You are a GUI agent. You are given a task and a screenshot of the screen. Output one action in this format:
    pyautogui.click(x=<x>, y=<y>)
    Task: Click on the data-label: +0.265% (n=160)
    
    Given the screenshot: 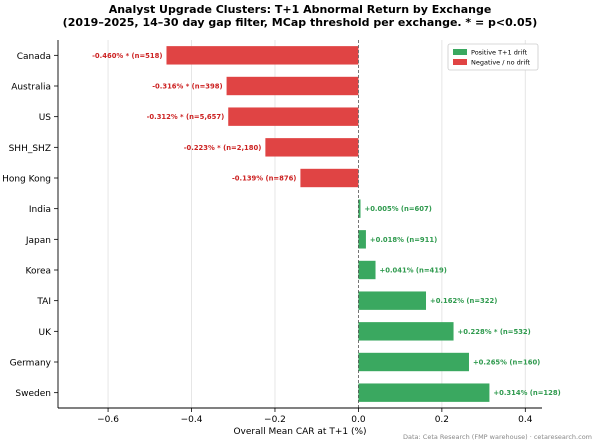 What is the action you would take?
    pyautogui.click(x=506, y=363)
    